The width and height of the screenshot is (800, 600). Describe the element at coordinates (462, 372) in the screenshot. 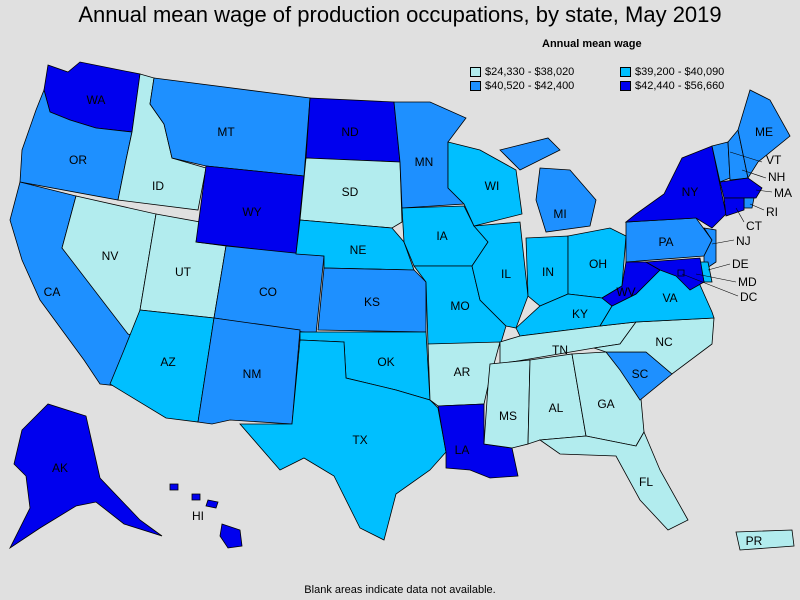

I see `state-label-AR: AR` at that location.